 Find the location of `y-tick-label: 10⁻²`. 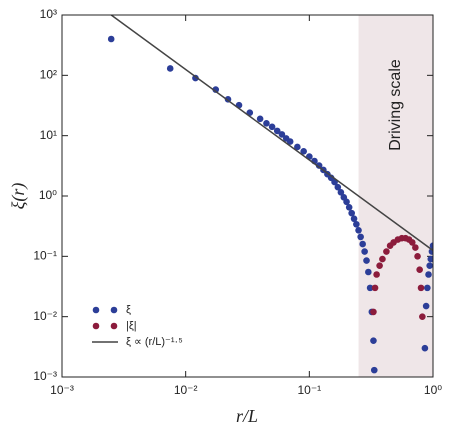

y-tick-label: 10⁻² is located at coordinates (45, 316).